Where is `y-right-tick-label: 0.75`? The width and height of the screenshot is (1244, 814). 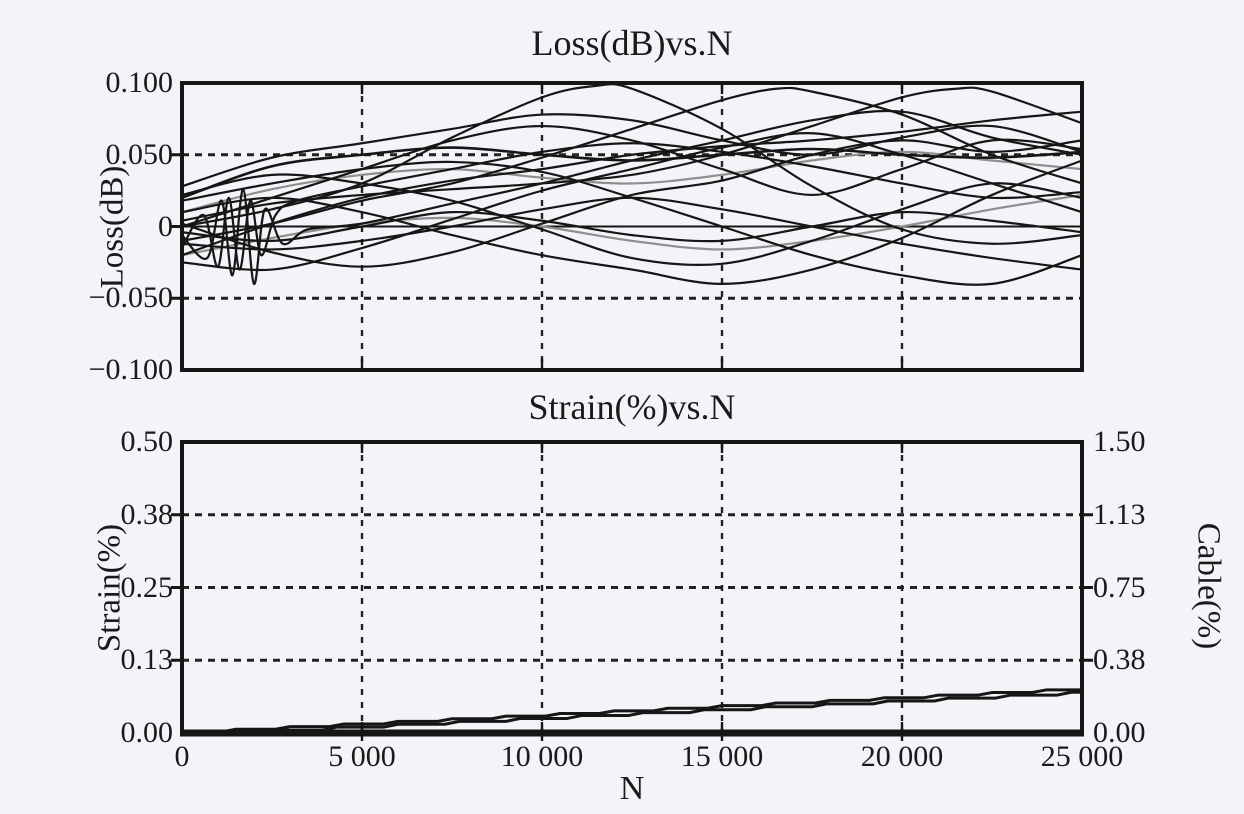
y-right-tick-label: 0.75 is located at coordinates (1119, 587).